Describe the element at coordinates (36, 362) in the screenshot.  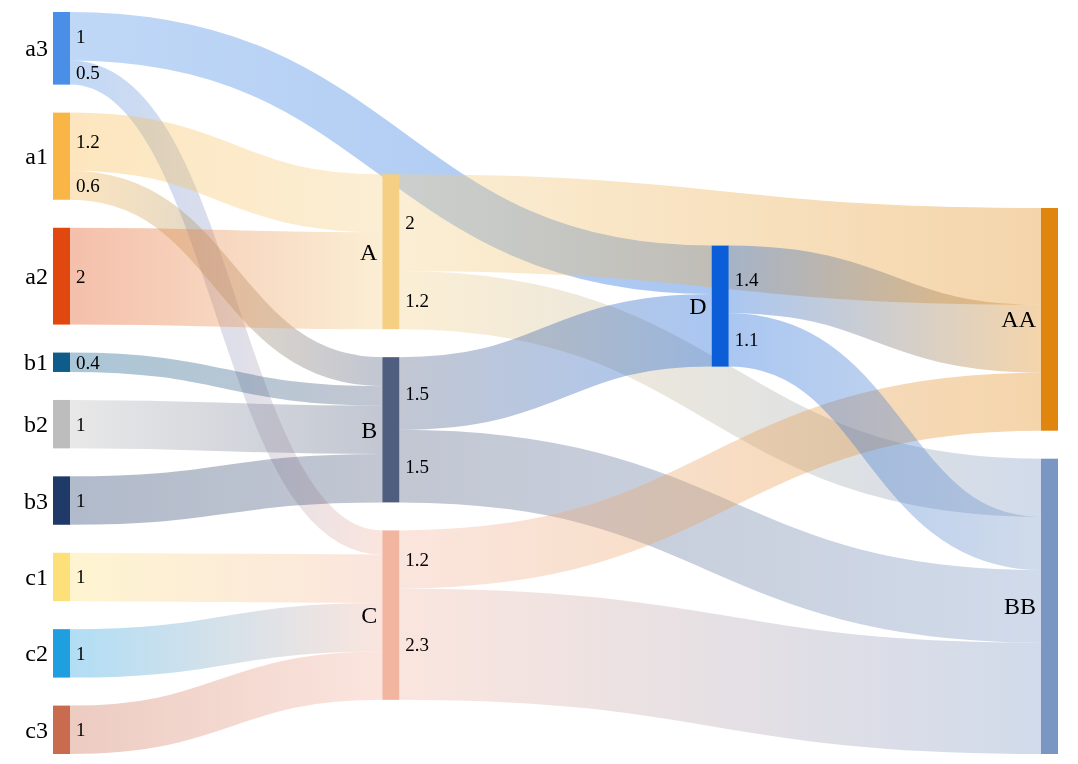
I see `category-label: b1` at that location.